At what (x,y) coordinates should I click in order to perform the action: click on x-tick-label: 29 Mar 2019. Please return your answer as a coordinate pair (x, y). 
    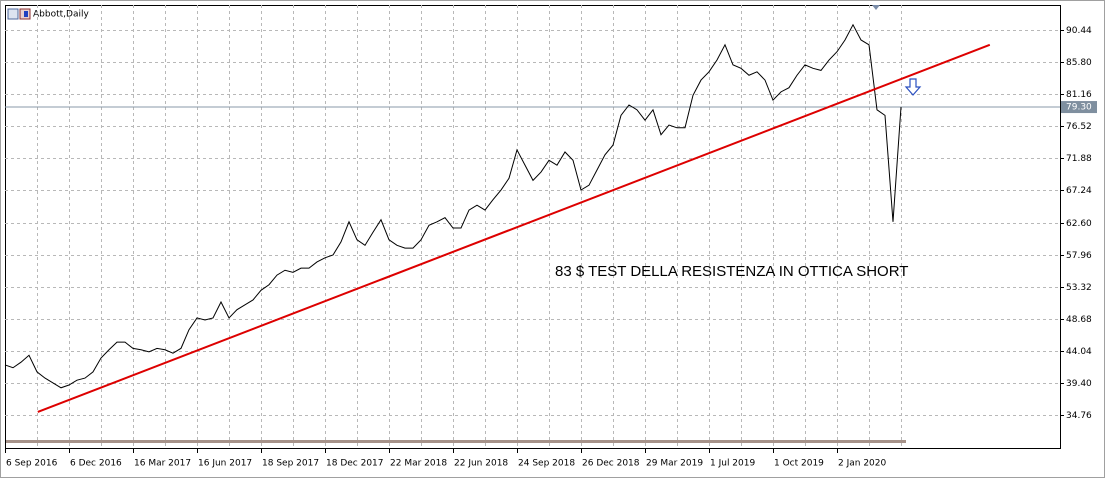
    Looking at the image, I should click on (674, 464).